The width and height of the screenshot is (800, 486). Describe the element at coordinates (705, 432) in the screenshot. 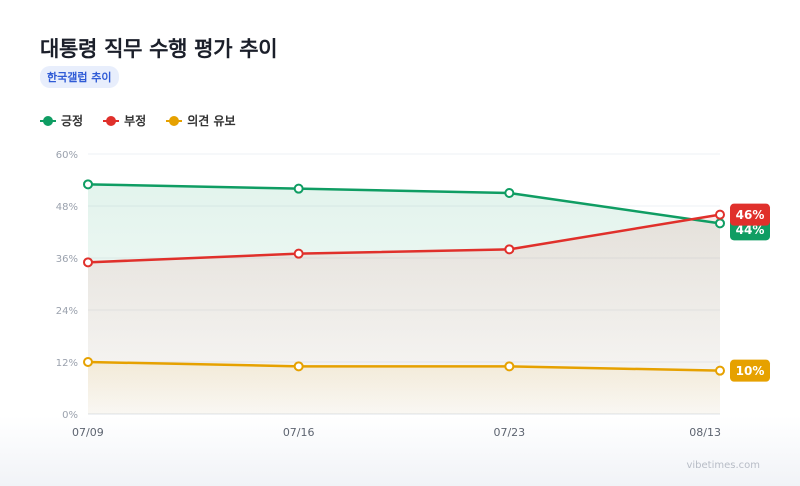

I see `x-tick-label: 08/13` at that location.